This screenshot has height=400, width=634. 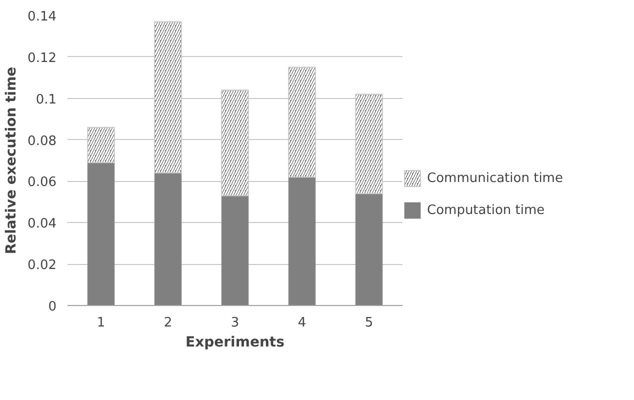 What do you see at coordinates (168, 323) in the screenshot?
I see `x-tick-label: 2` at bounding box center [168, 323].